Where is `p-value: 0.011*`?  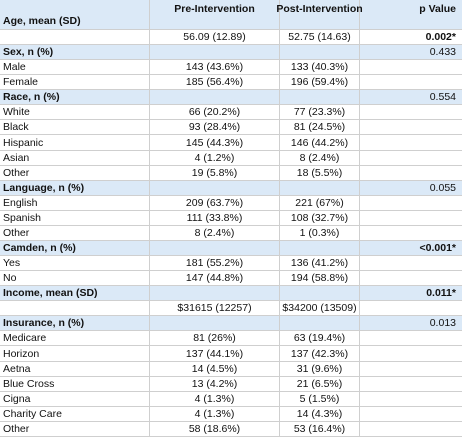 p-value: 0.011* is located at coordinates (441, 293).